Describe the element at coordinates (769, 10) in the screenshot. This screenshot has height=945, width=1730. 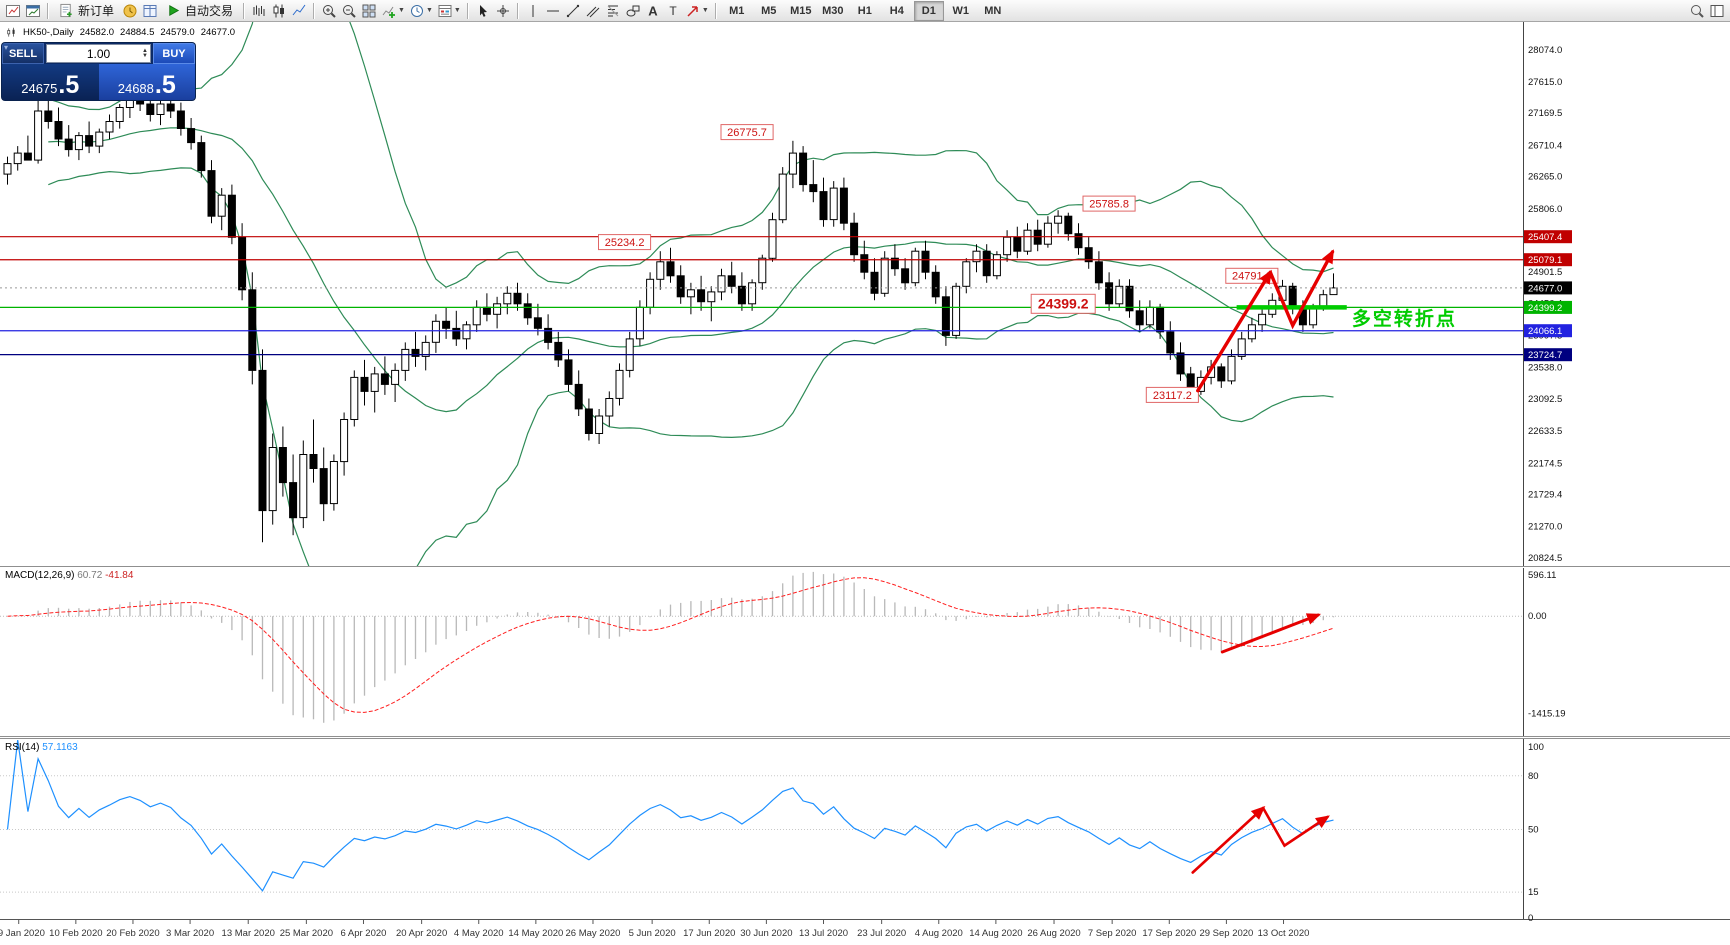
I see `timeframe-m5: M5` at that location.